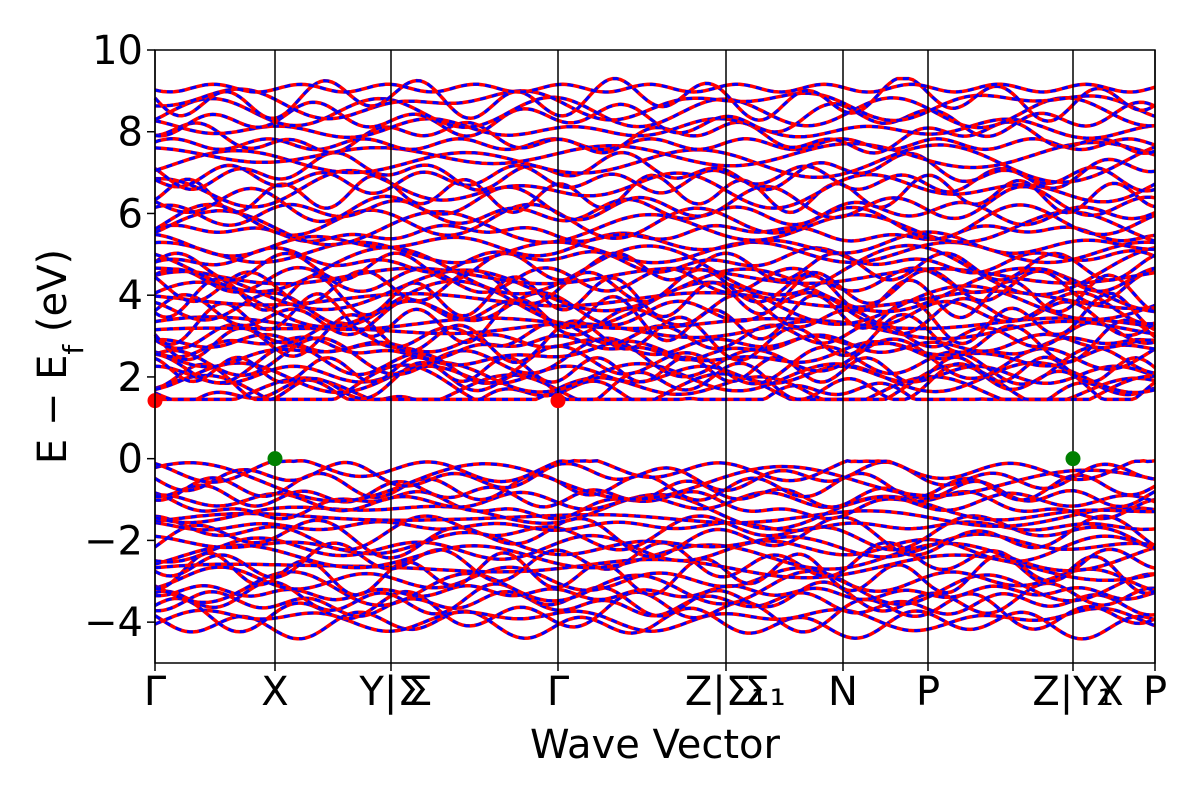 The image size is (1200, 800). What do you see at coordinates (113, 541) in the screenshot?
I see `y-tick-label: −2` at bounding box center [113, 541].